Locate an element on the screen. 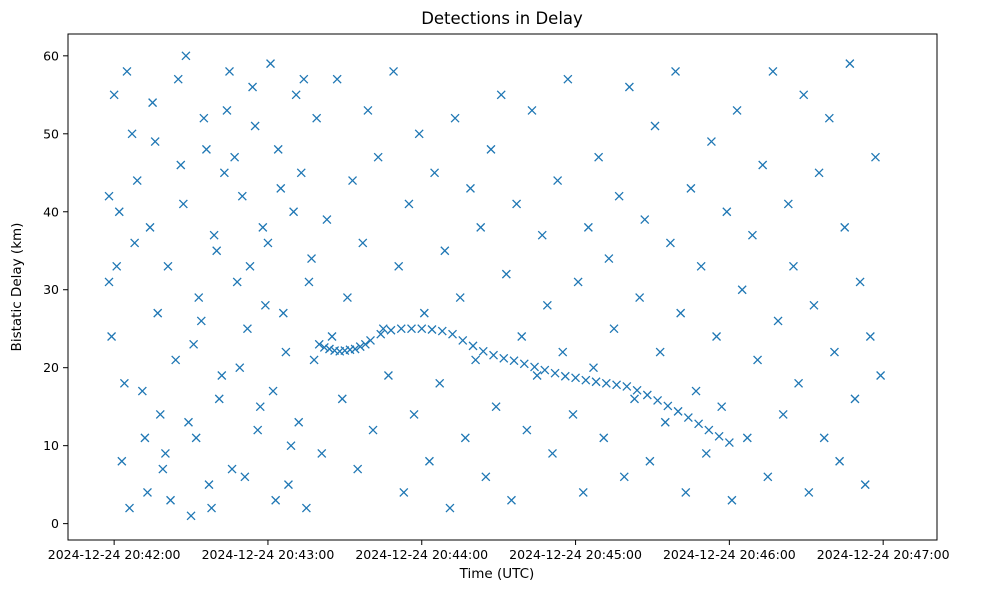 The image size is (985, 590). y-tick-label: 60 is located at coordinates (51, 55).